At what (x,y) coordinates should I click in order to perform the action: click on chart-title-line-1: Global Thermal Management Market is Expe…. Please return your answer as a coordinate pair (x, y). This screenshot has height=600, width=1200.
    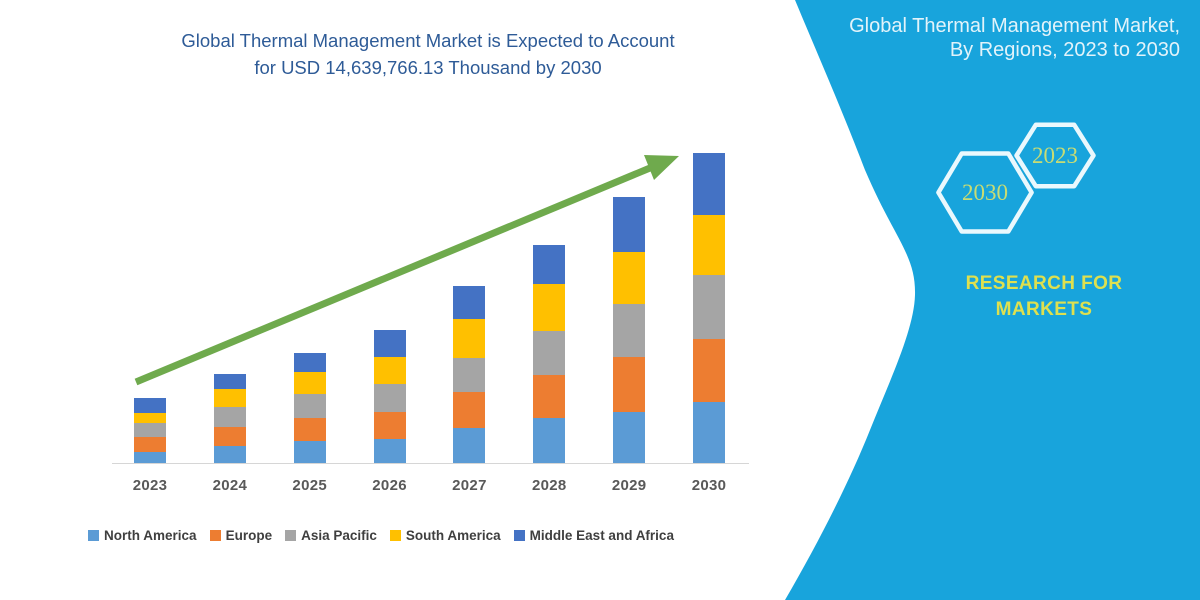
    Looking at the image, I should click on (428, 40).